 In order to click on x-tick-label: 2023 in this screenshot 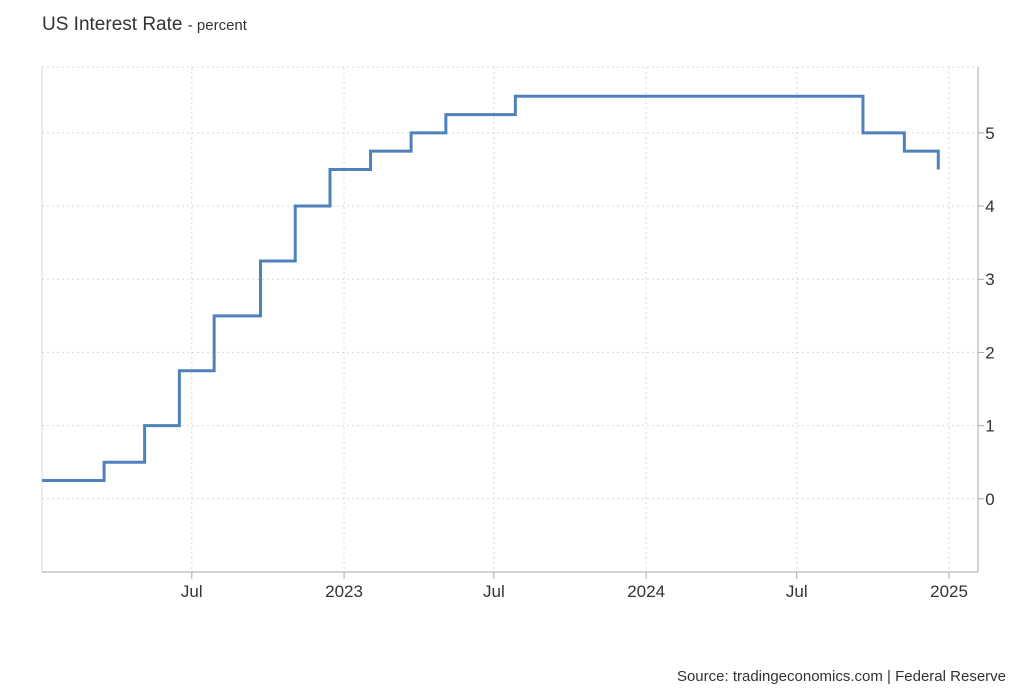, I will do `click(344, 591)`.